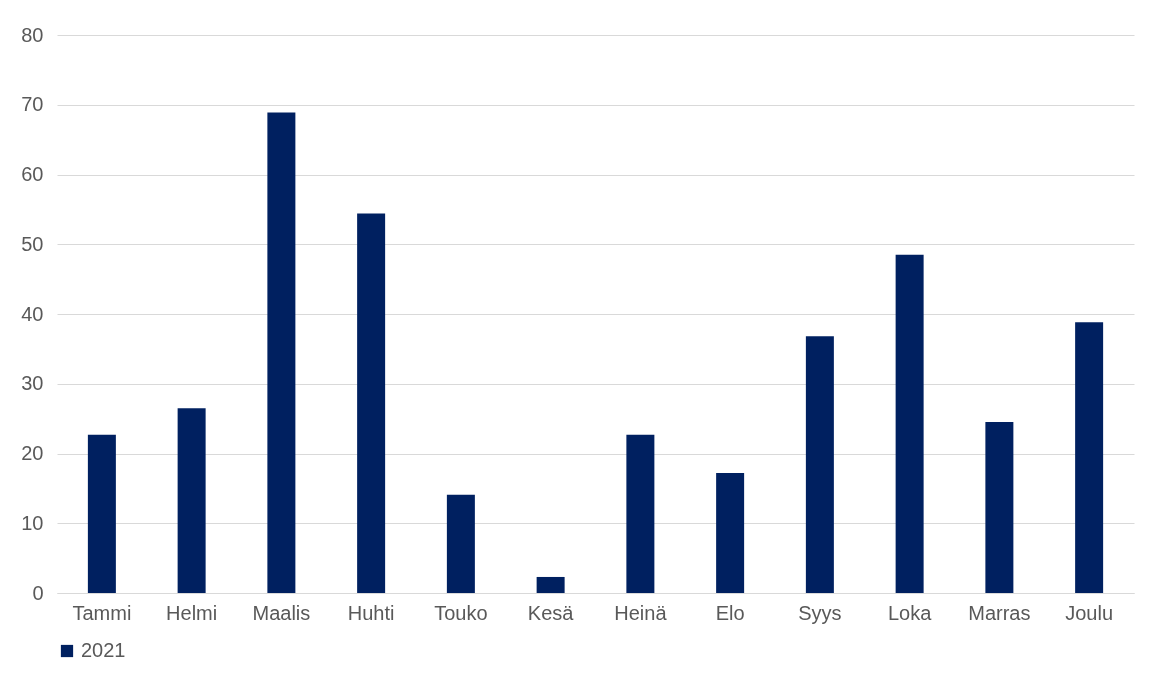 The image size is (1149, 676). Describe the element at coordinates (999, 612) in the screenshot. I see `x-tick-label: Marras` at that location.